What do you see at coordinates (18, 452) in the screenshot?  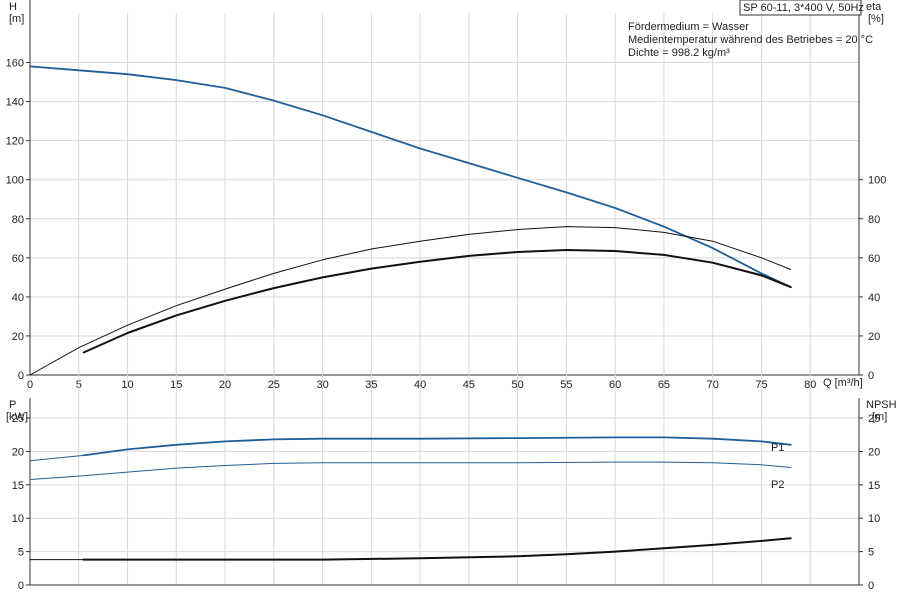 I see `bottom-left-tick-label: 20` at bounding box center [18, 452].